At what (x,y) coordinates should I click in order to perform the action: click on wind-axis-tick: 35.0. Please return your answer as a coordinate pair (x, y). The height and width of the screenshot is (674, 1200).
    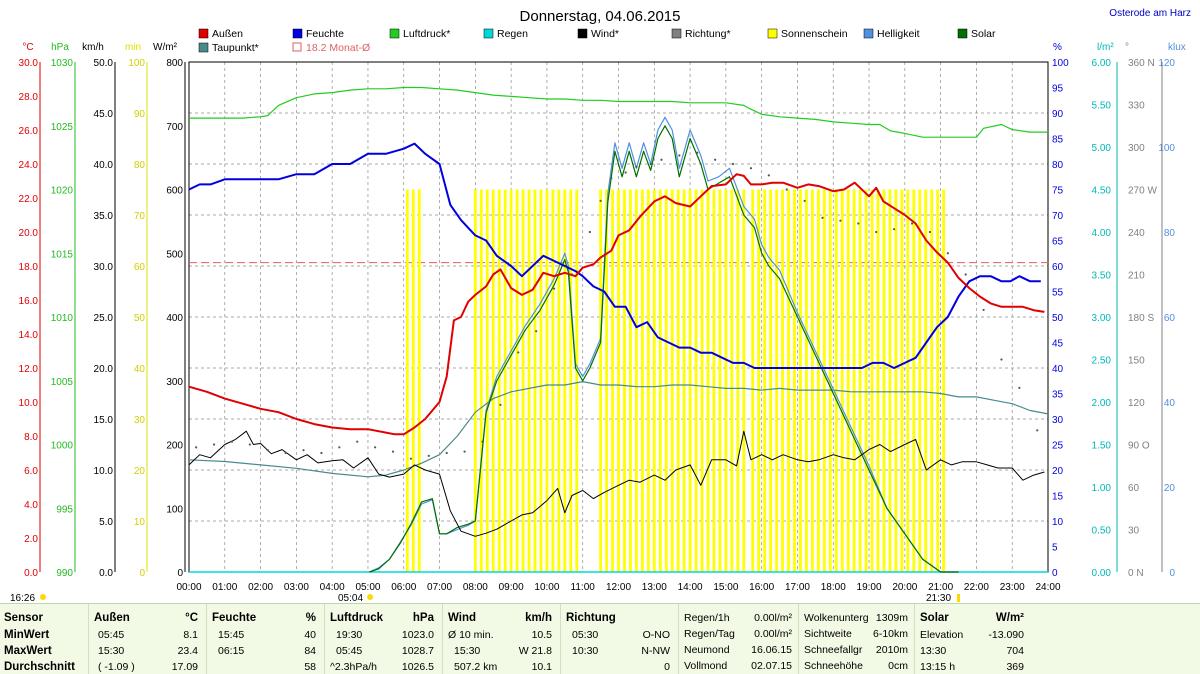
    Looking at the image, I should click on (104, 216).